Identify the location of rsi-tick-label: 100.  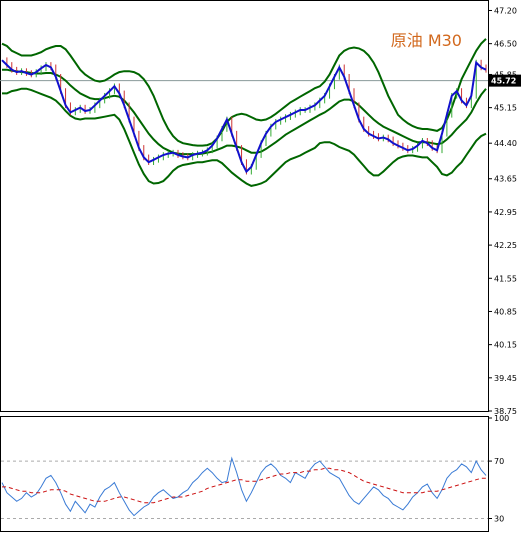
(501, 418).